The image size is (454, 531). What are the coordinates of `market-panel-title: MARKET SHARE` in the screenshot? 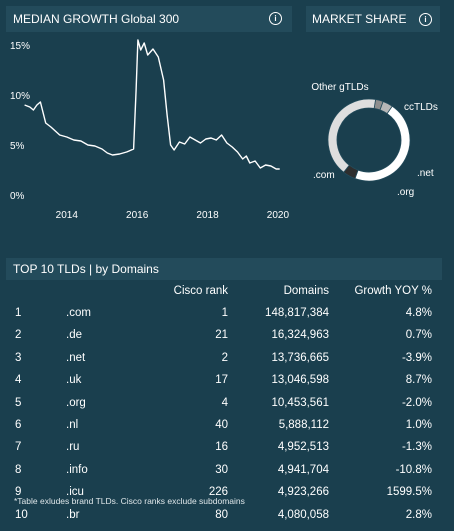 It's located at (359, 19).